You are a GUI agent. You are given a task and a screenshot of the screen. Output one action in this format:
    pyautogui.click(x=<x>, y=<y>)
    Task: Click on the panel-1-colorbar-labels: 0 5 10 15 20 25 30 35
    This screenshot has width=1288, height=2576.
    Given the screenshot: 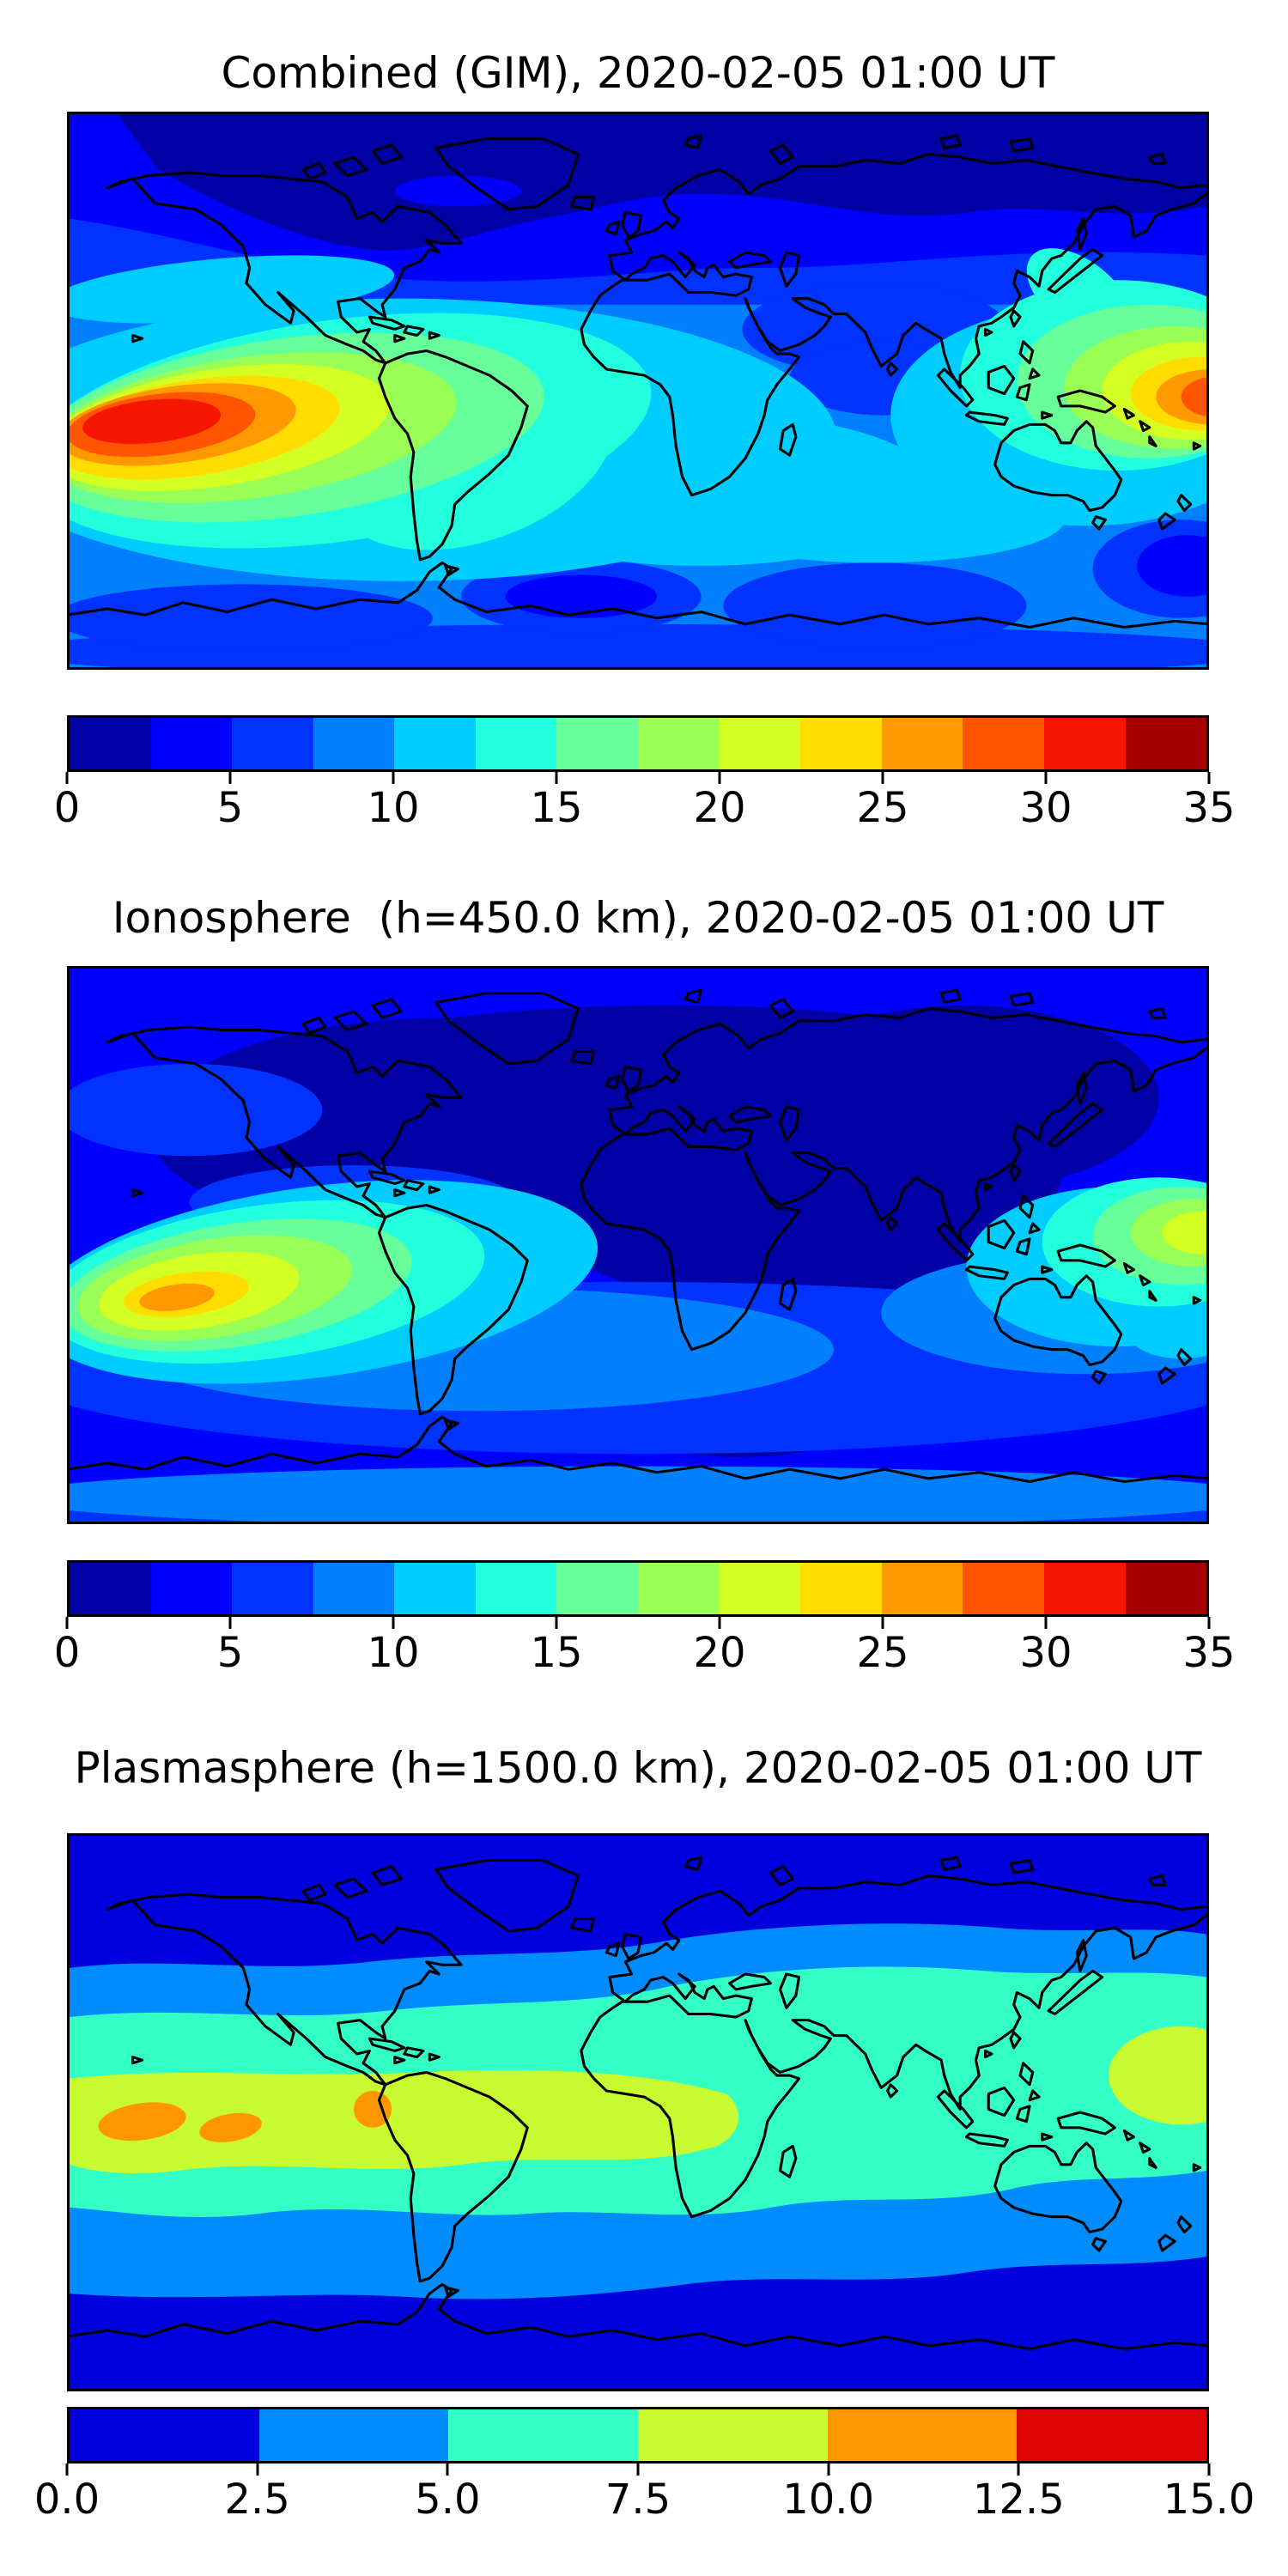 What is the action you would take?
    pyautogui.click(x=645, y=810)
    